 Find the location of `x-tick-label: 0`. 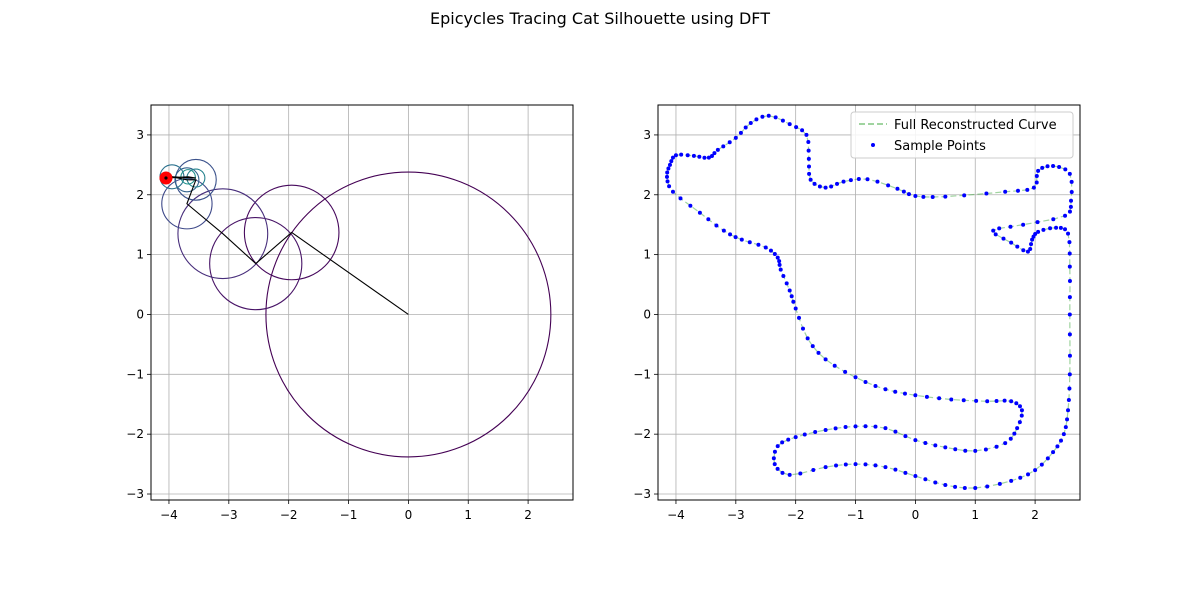

x-tick-label: 0 is located at coordinates (916, 515).